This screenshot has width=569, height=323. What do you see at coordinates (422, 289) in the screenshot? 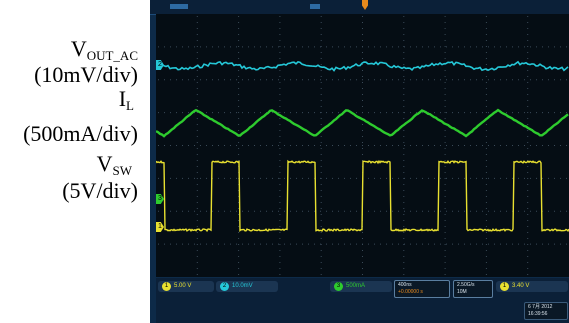
I see `timebase-box: 400ns +0.00000 s` at bounding box center [422, 289].